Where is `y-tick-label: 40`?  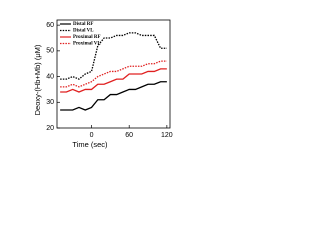 y-tick-label: 40 is located at coordinates (50, 76).